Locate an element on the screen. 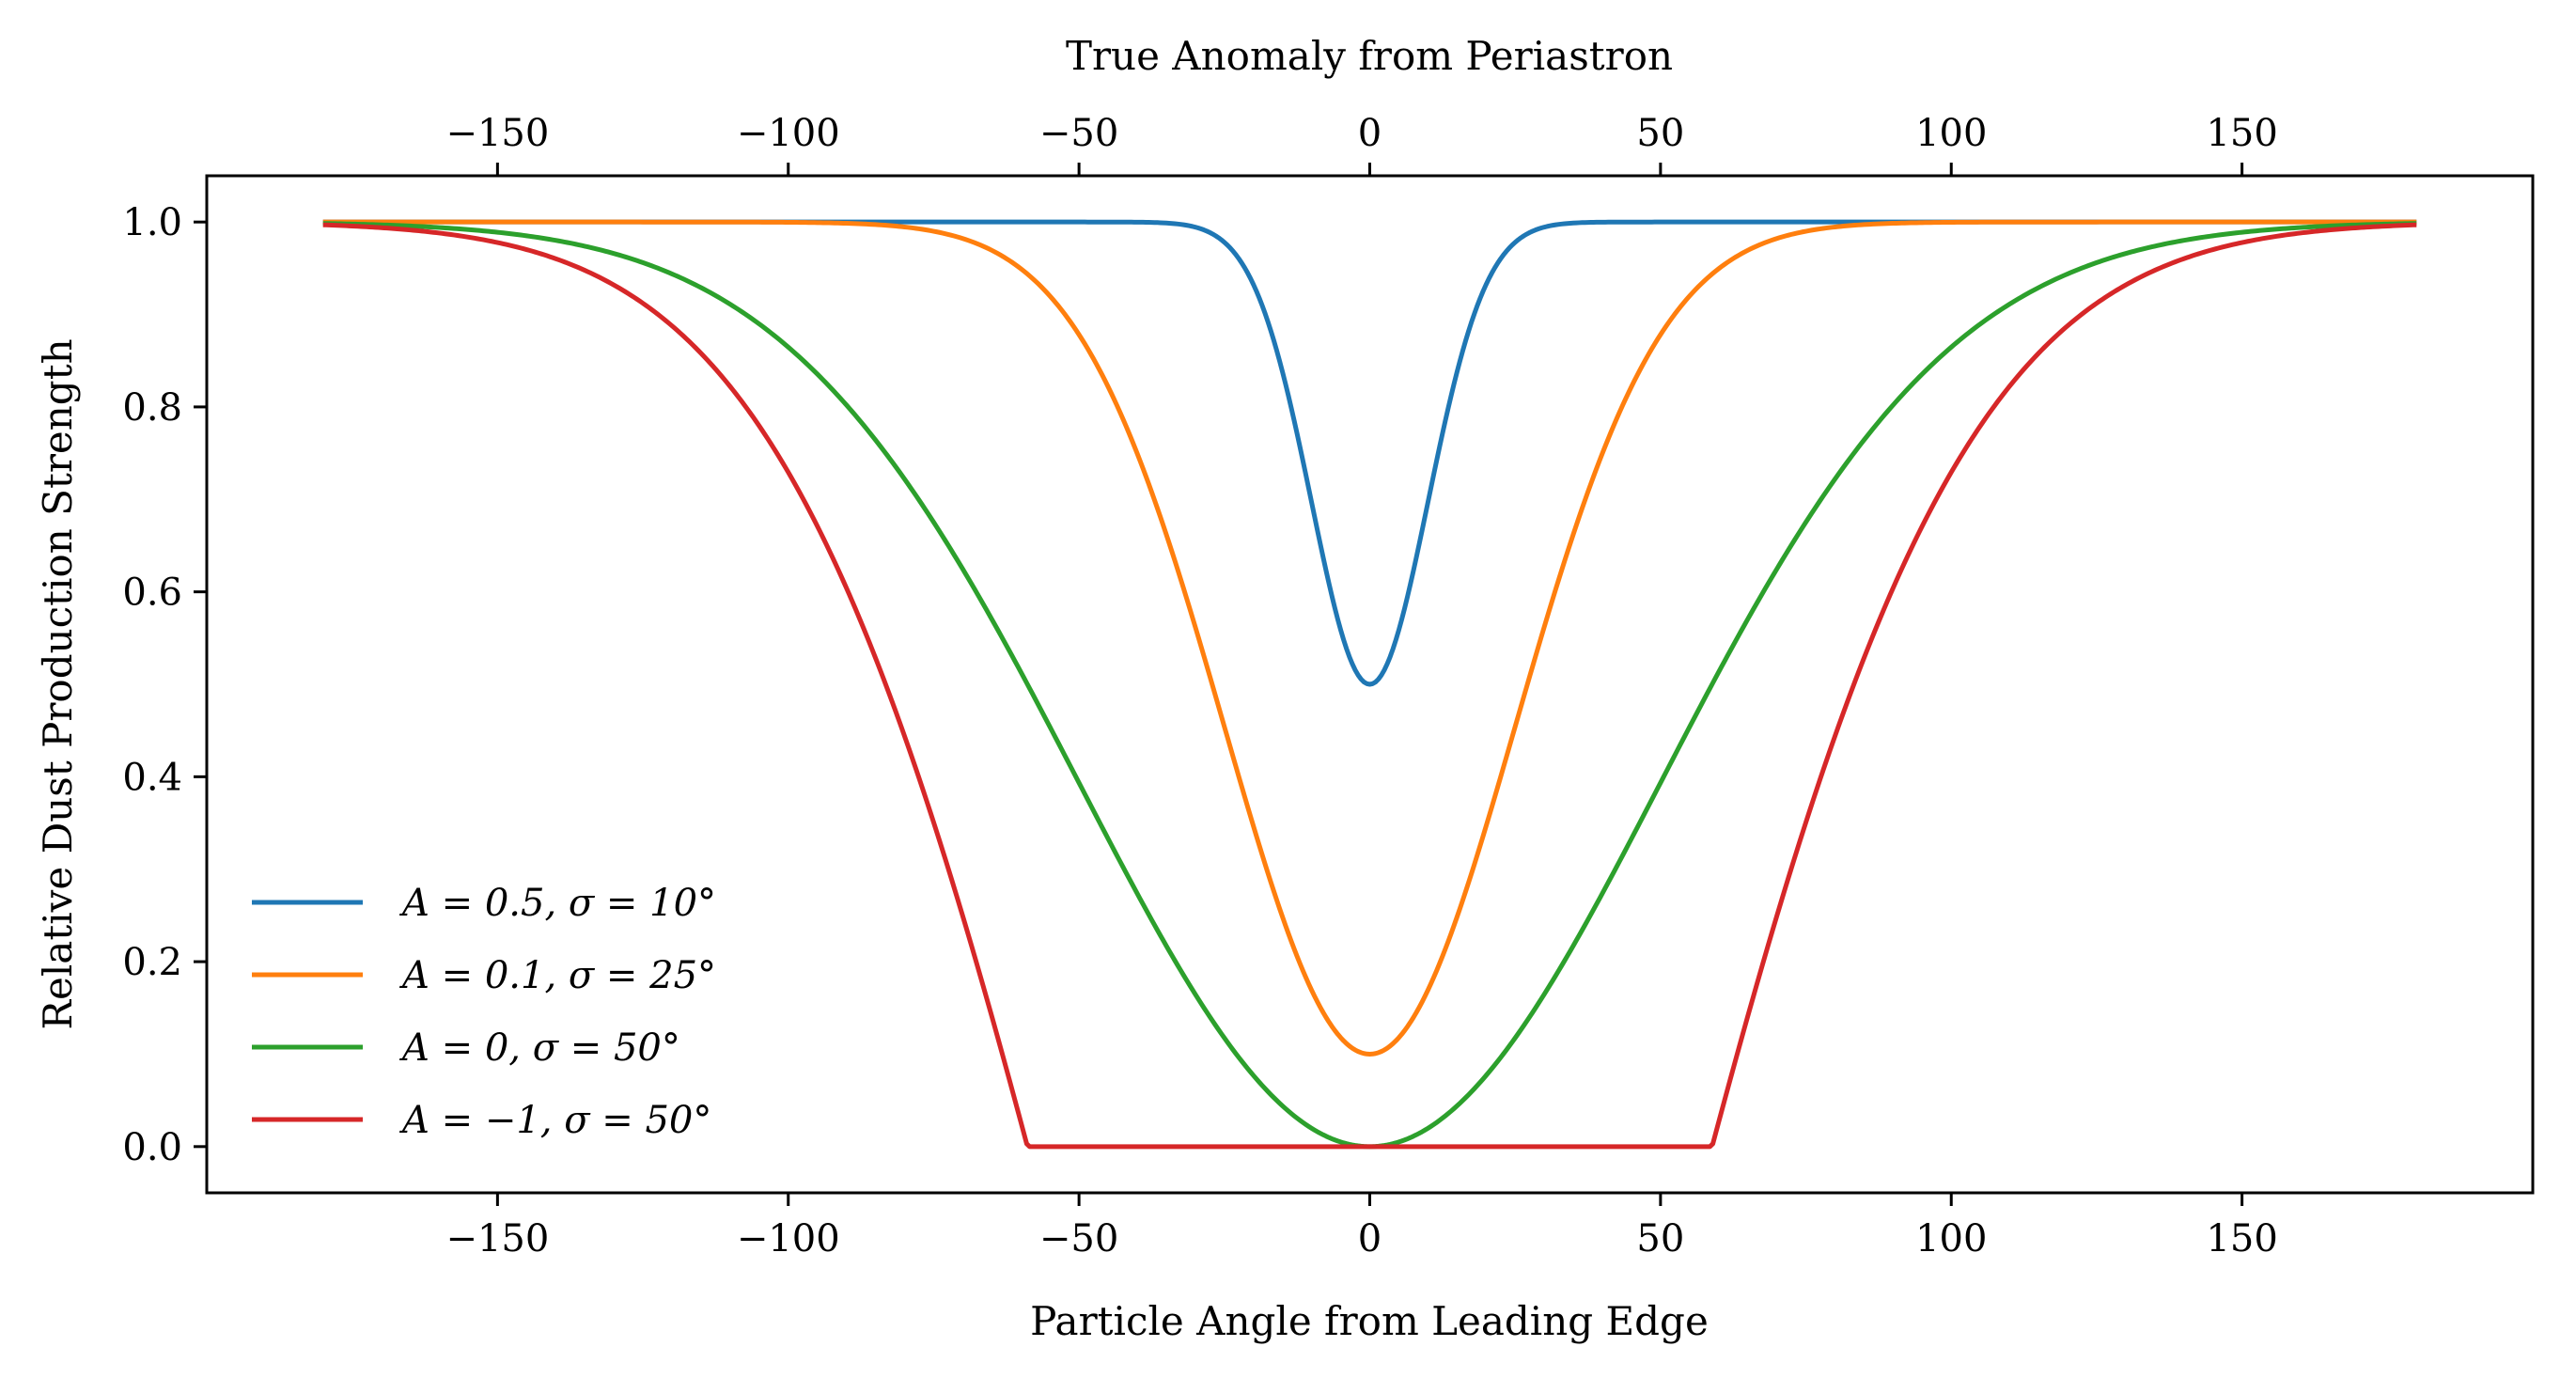 The image size is (2576, 1378). x2-tick-label: −50 is located at coordinates (1078, 133).